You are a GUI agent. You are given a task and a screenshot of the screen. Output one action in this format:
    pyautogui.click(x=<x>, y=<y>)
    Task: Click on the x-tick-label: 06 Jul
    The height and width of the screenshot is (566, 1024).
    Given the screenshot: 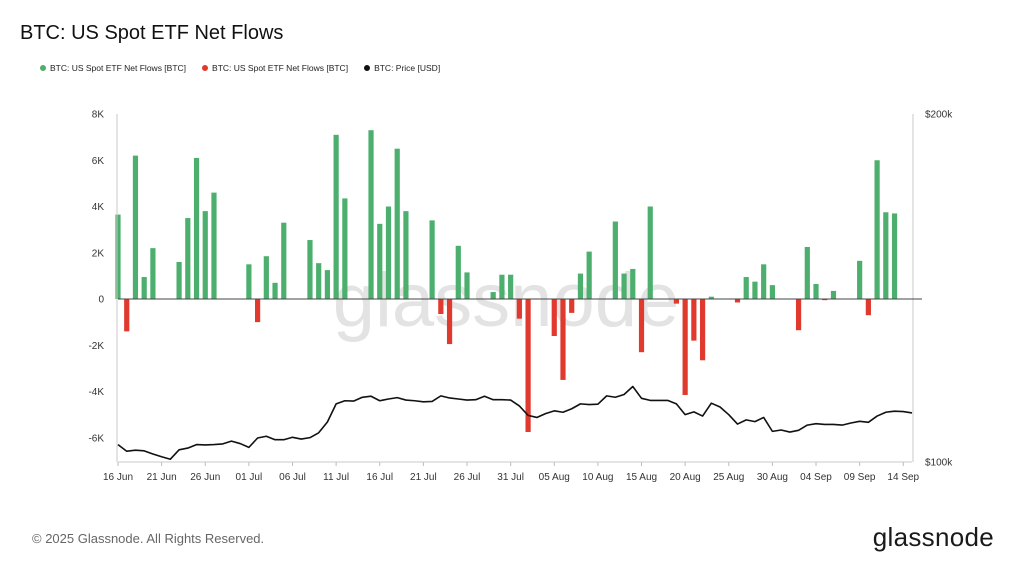 What is the action you would take?
    pyautogui.click(x=292, y=477)
    